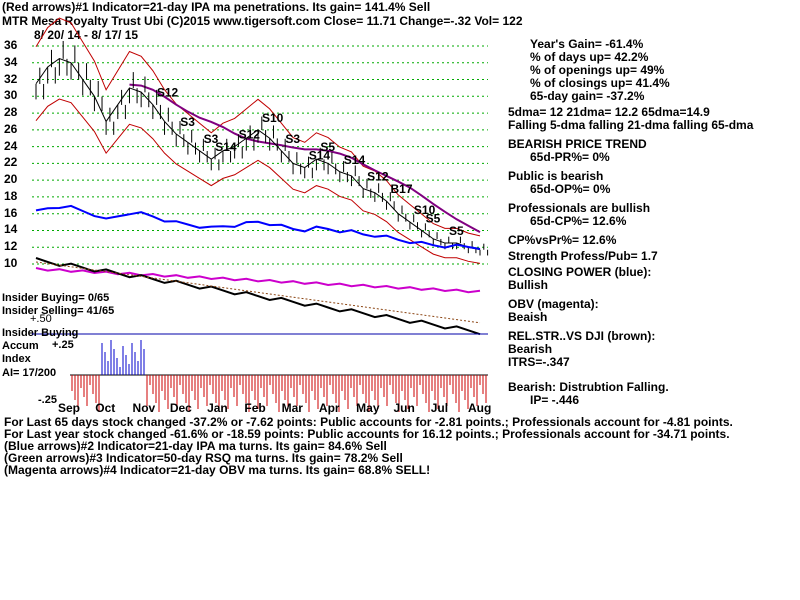 The image size is (800, 600). Describe the element at coordinates (588, 387) in the screenshot. I see `bearish-dist: Bearish: Distrubtion Falling.` at that location.